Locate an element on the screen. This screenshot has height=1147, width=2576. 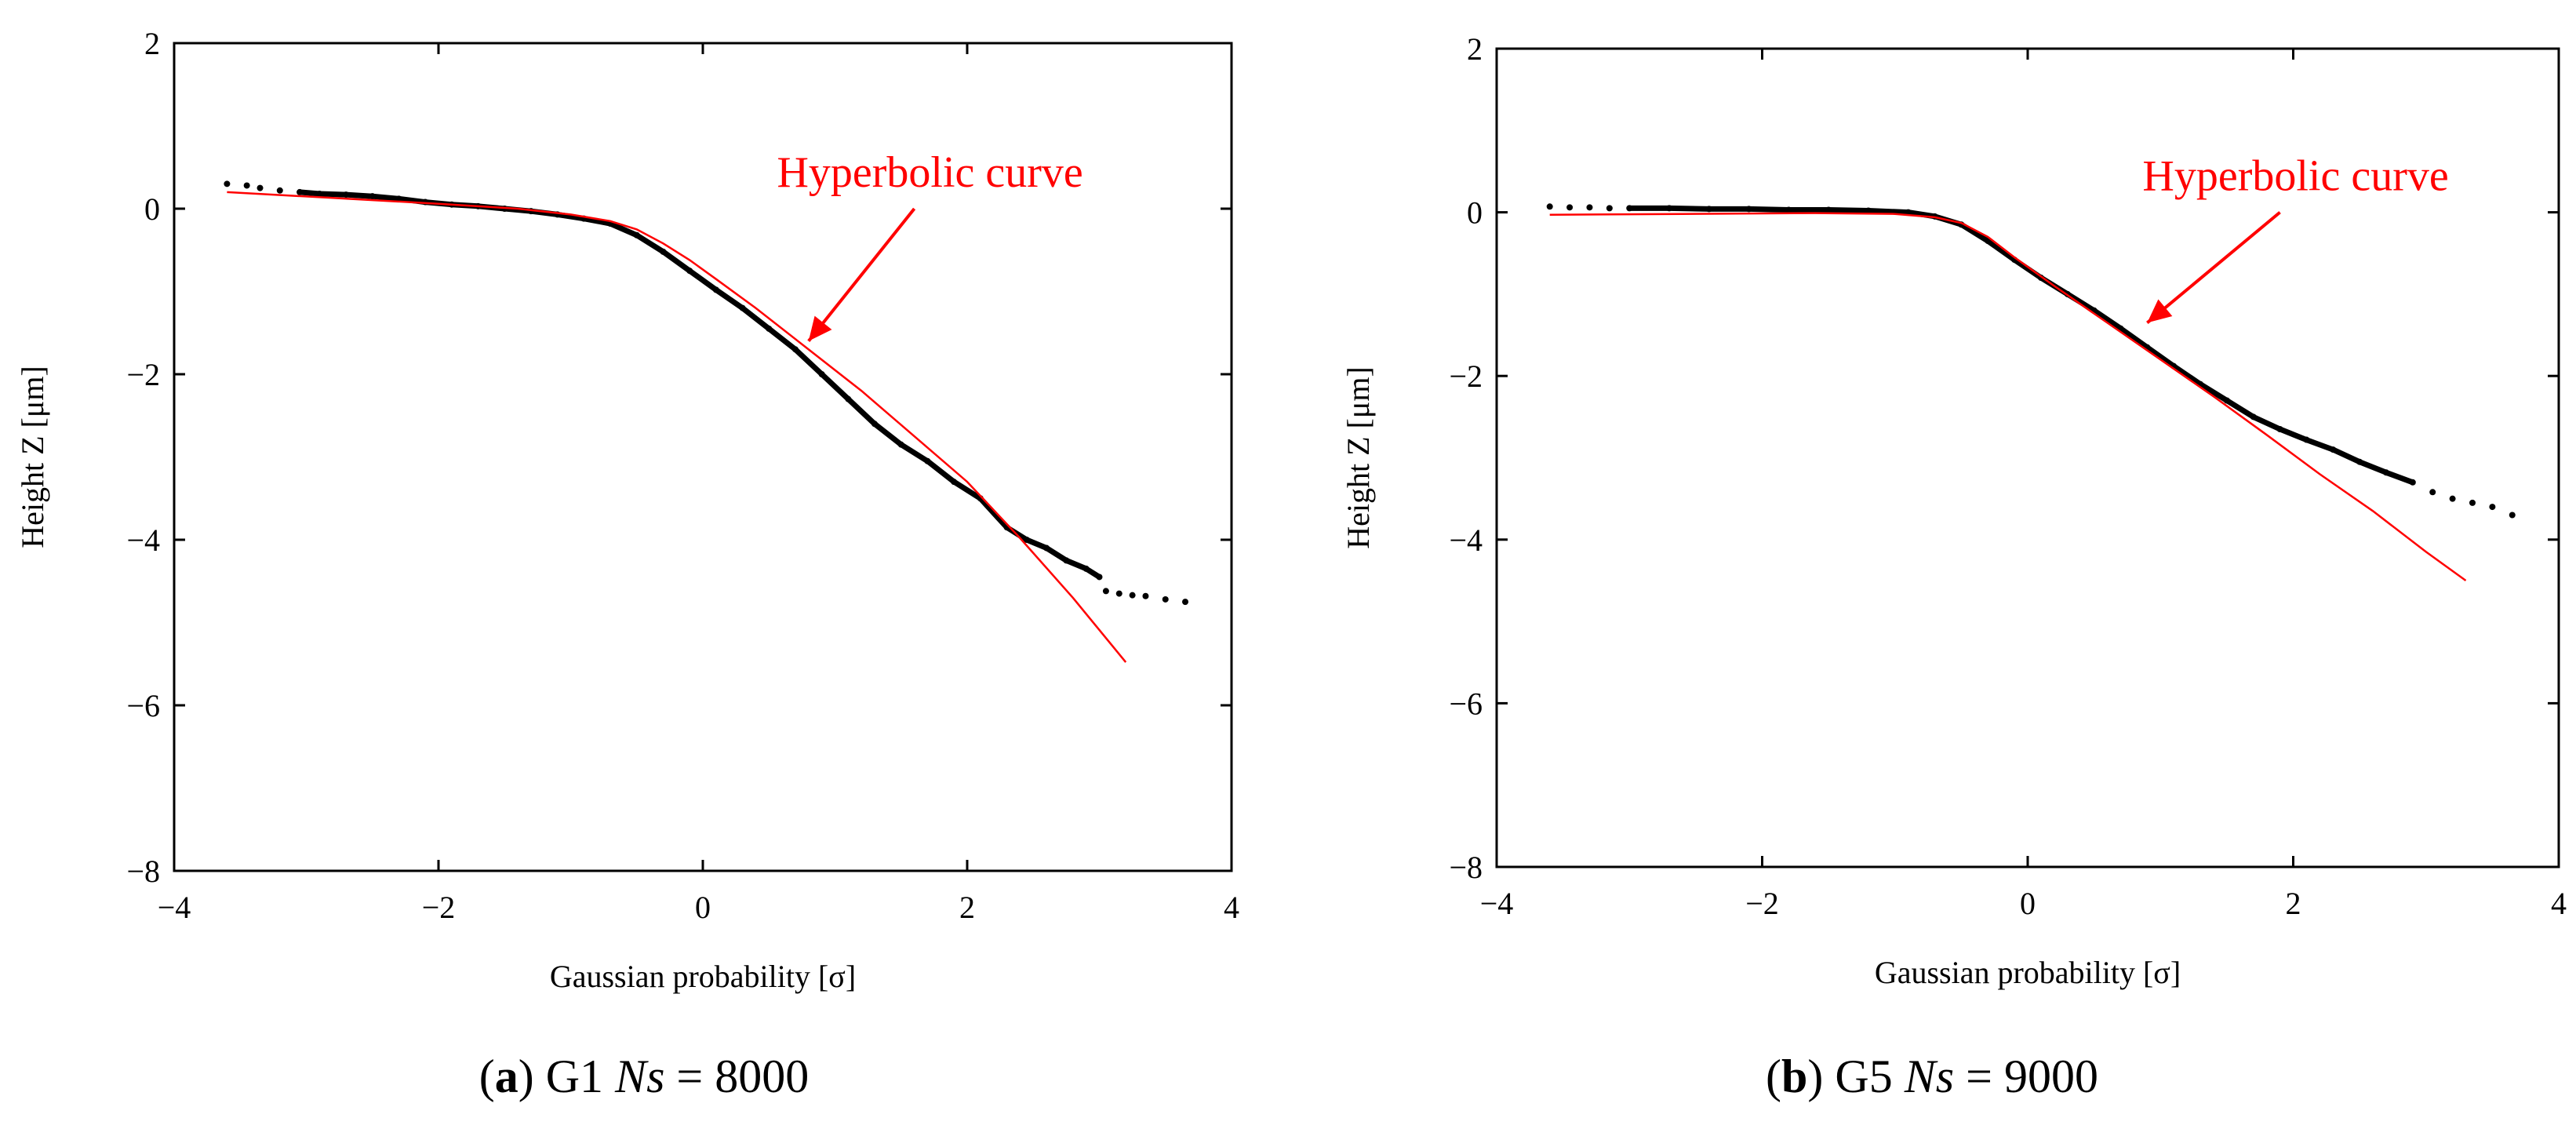
caption-a-value: = 8000 is located at coordinates (743, 1076).